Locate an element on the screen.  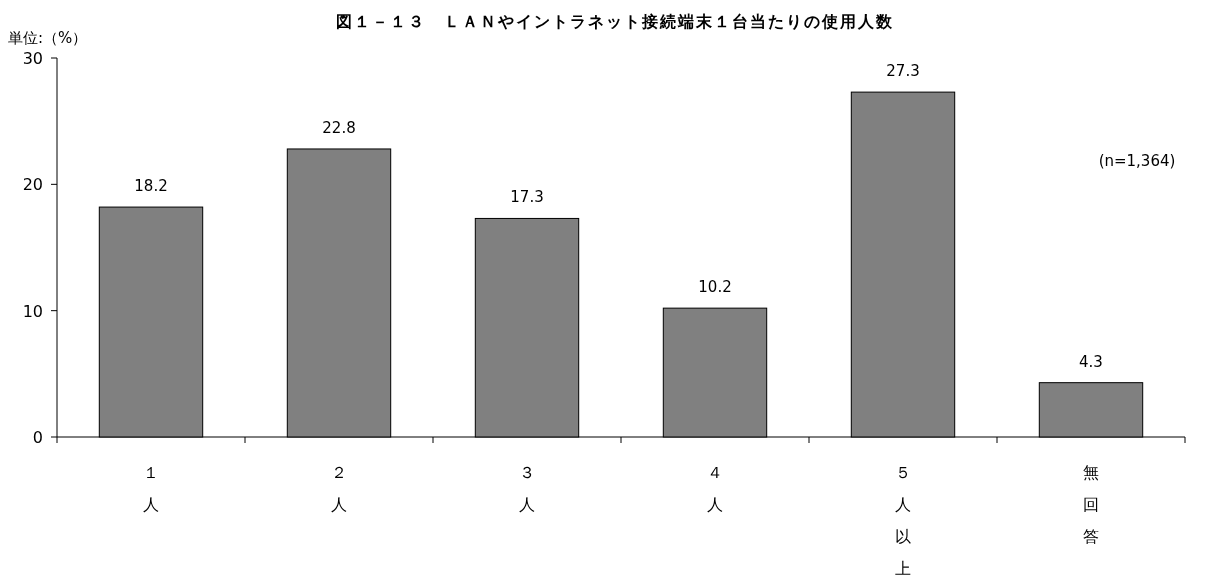
data-label: 18.2 is located at coordinates (151, 186).